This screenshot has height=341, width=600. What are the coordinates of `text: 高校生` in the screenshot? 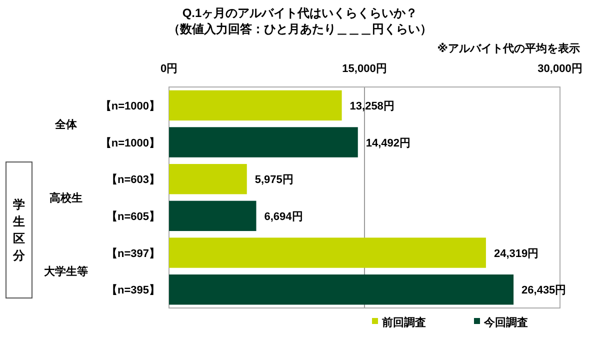 It's located at (66, 198).